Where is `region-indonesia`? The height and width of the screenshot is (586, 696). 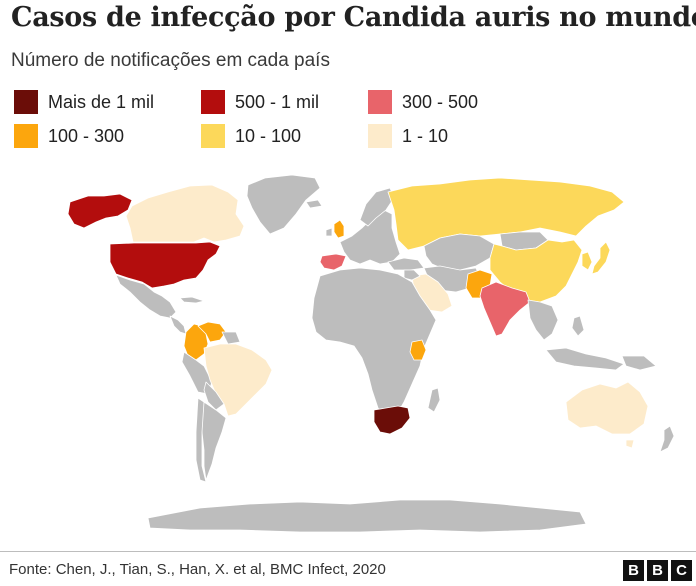
region-indonesia is located at coordinates (585, 359).